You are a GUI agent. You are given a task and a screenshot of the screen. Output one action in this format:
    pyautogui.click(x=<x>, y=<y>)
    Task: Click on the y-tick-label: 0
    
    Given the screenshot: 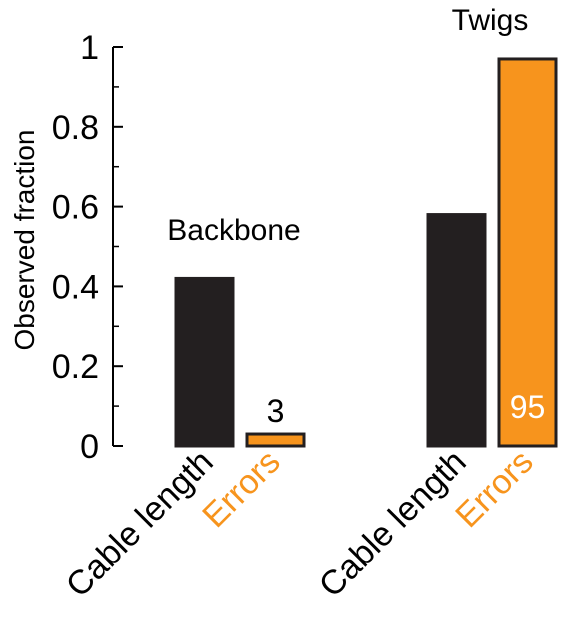 What is the action you would take?
    pyautogui.click(x=89, y=447)
    